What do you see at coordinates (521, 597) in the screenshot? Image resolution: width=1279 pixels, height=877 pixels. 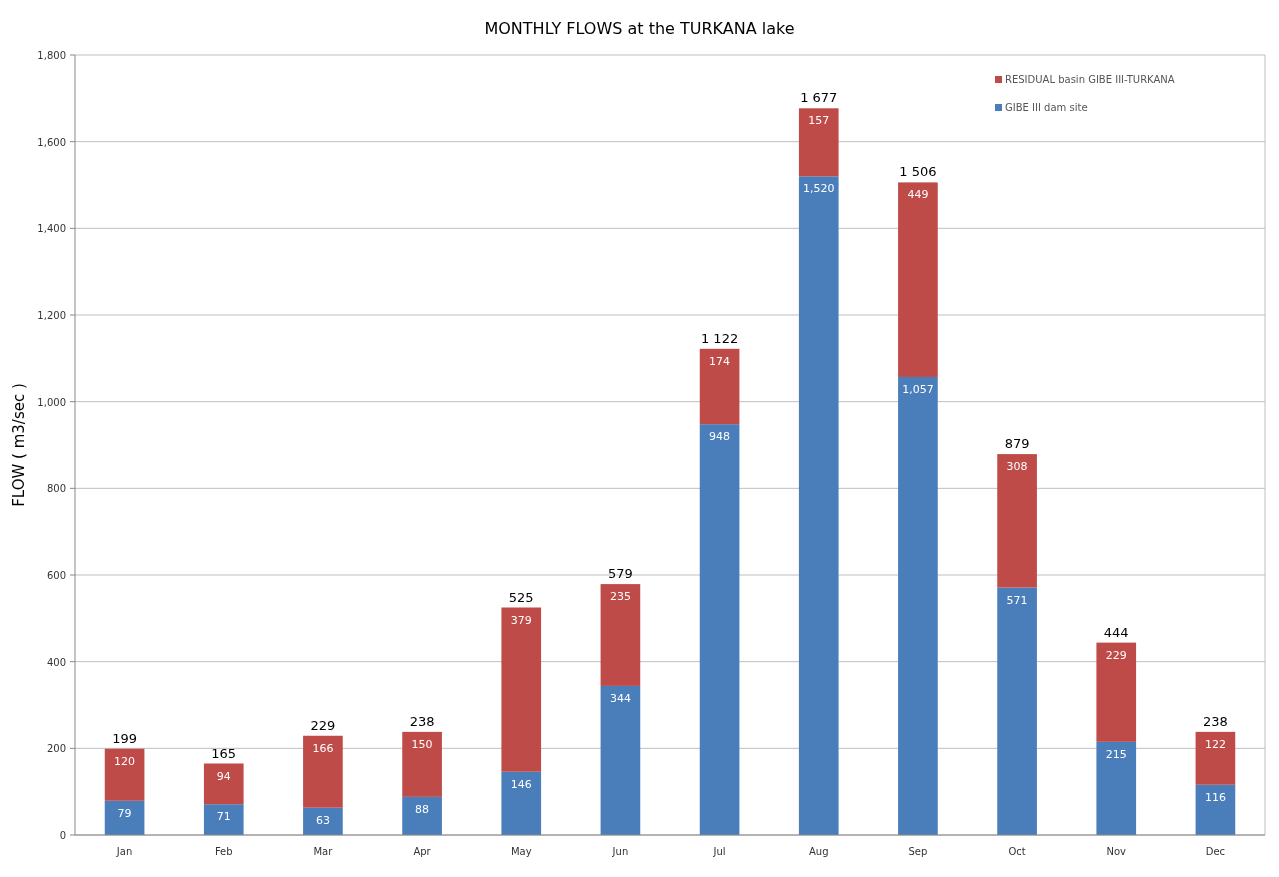 I see `total-label: 525` at bounding box center [521, 597].